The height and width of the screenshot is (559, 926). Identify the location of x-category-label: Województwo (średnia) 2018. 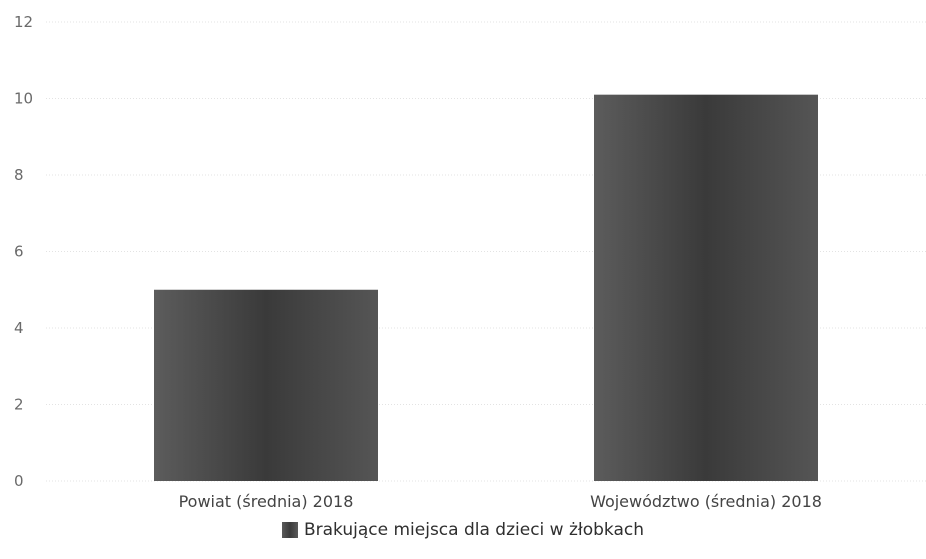
(706, 501).